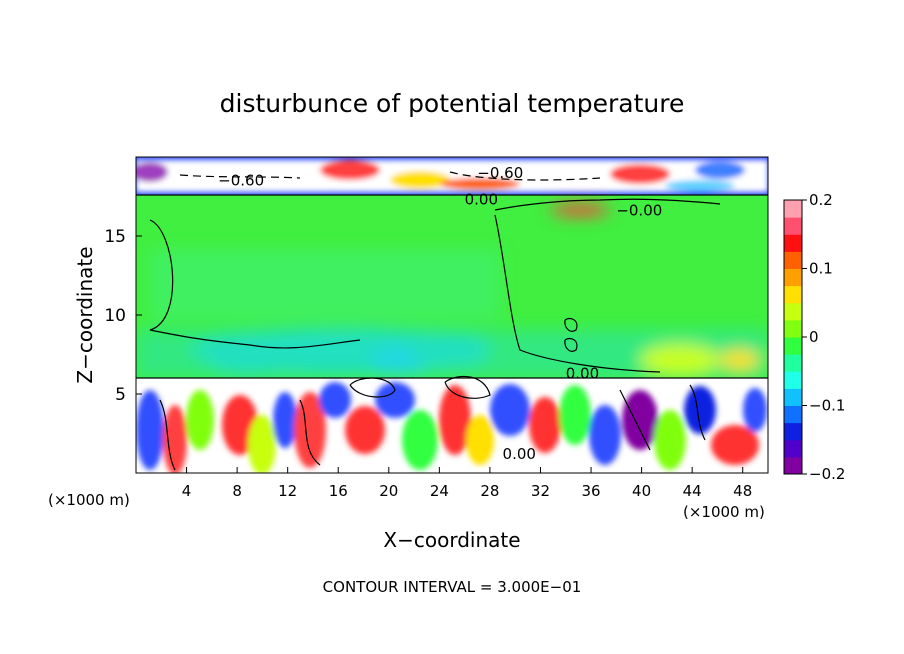  I want to click on x-tick-label: 8, so click(237, 491).